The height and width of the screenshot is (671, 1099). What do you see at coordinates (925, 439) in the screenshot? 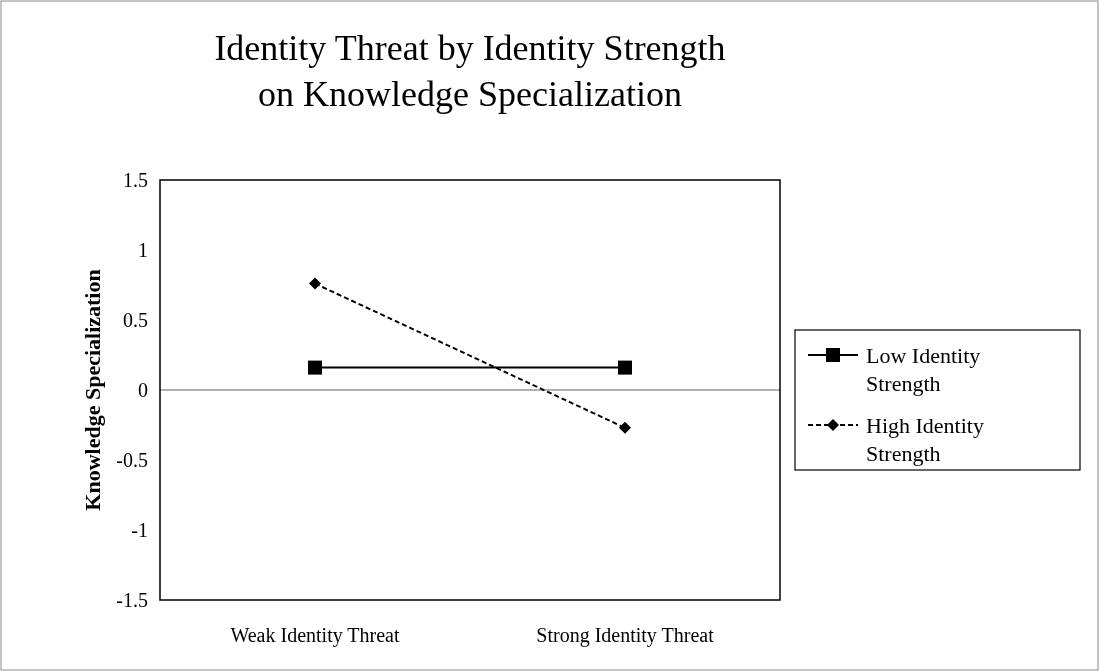
I see `legend-label: High Identity Strength` at bounding box center [925, 439].